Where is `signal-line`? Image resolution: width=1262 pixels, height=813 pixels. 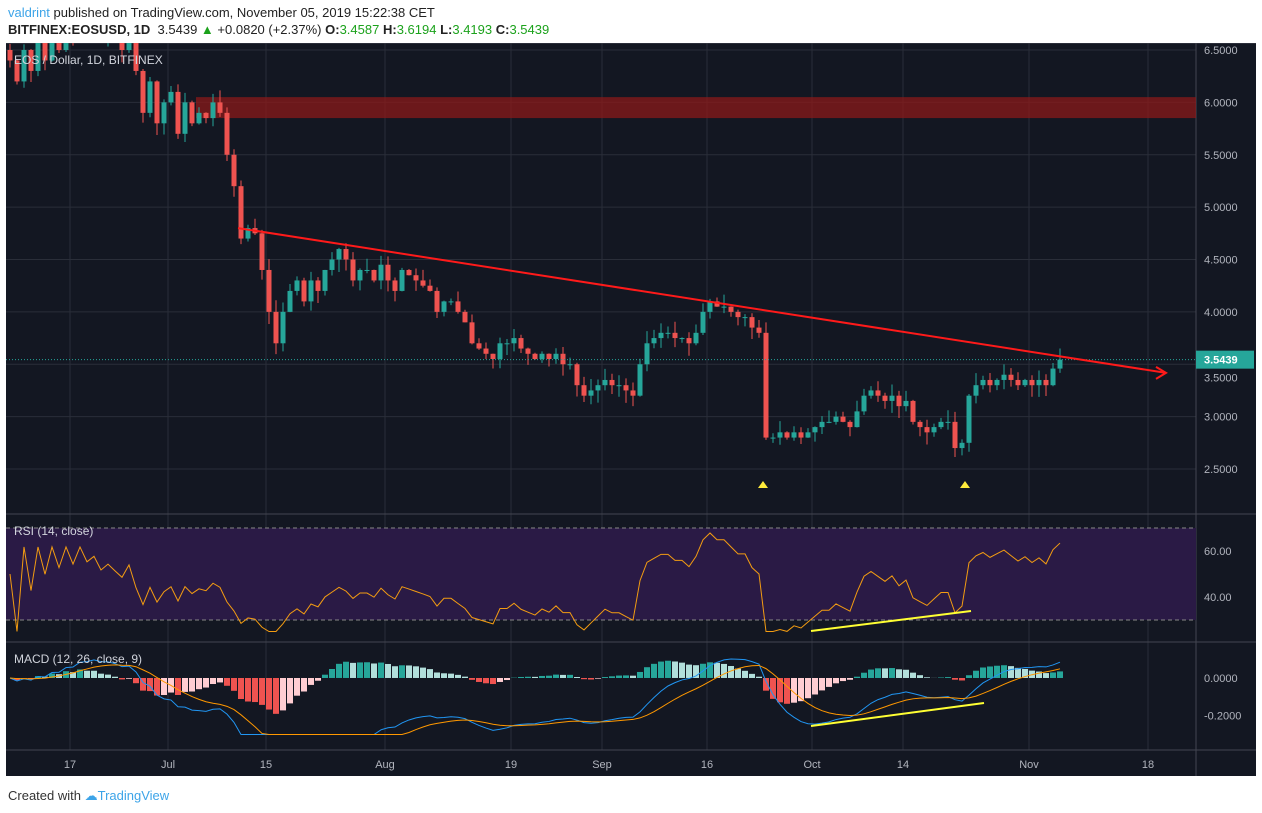
signal-line is located at coordinates (535, 699).